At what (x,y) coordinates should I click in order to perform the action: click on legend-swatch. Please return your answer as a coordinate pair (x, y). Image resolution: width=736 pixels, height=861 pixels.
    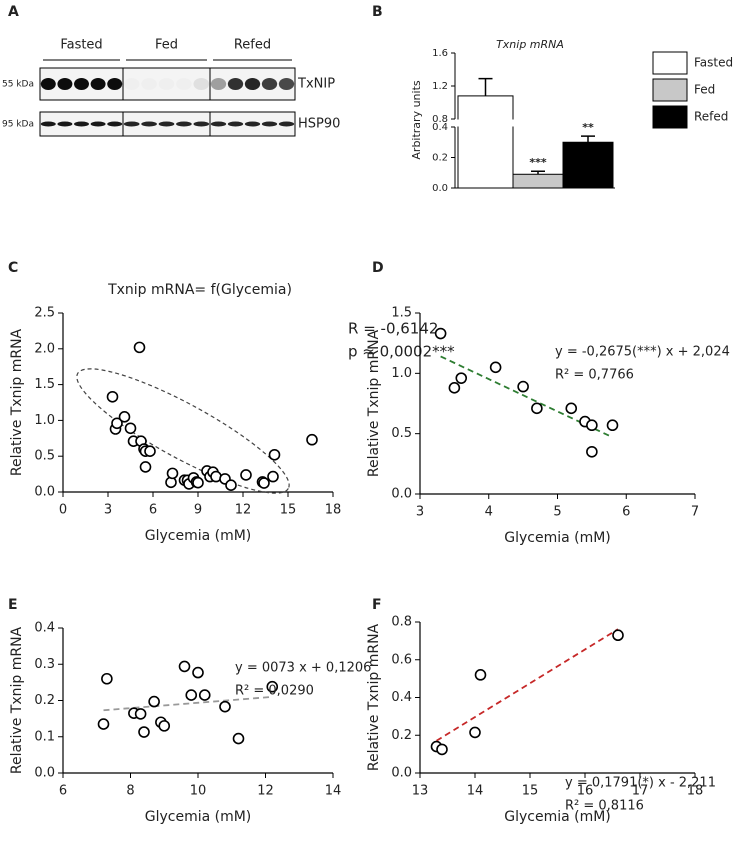
    Looking at the image, I should click on (670, 90).